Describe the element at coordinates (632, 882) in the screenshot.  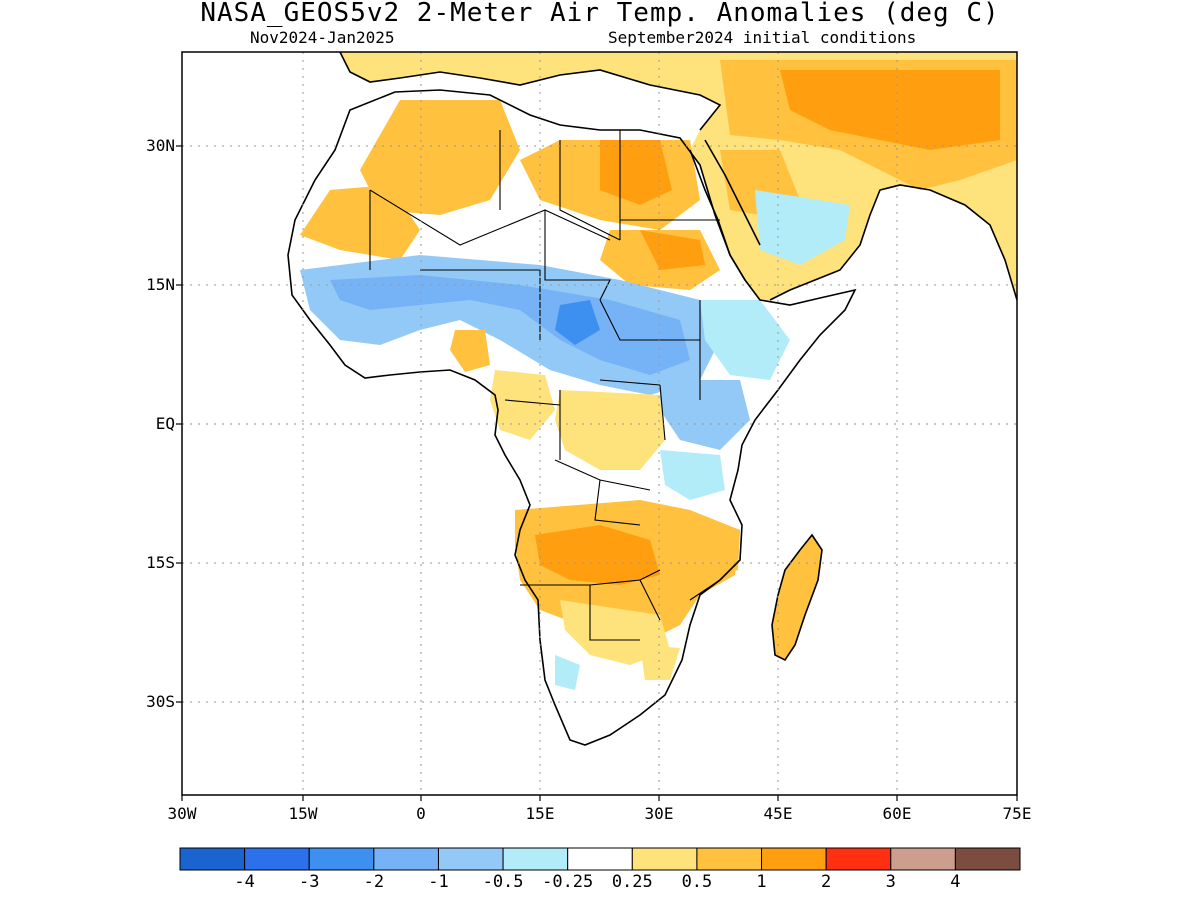
I see `colorbar-label: 0.25` at that location.